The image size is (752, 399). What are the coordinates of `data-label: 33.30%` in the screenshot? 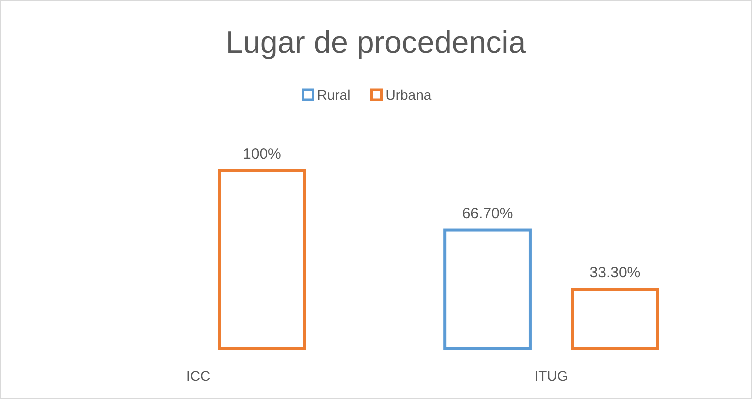 It's located at (615, 273).